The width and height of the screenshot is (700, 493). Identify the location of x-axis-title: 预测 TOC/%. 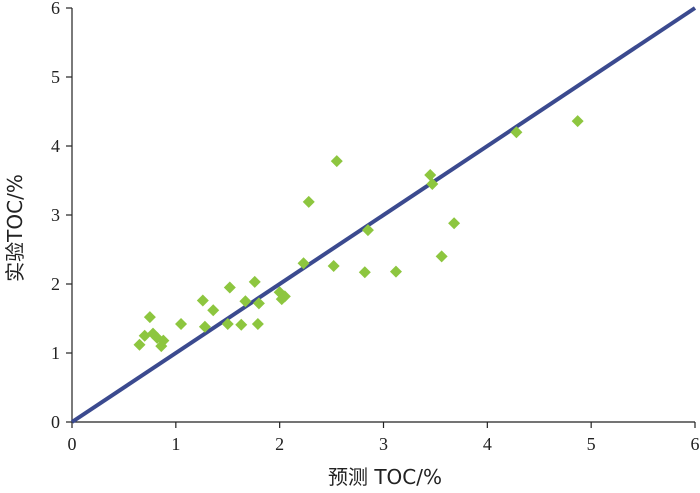
(385, 477).